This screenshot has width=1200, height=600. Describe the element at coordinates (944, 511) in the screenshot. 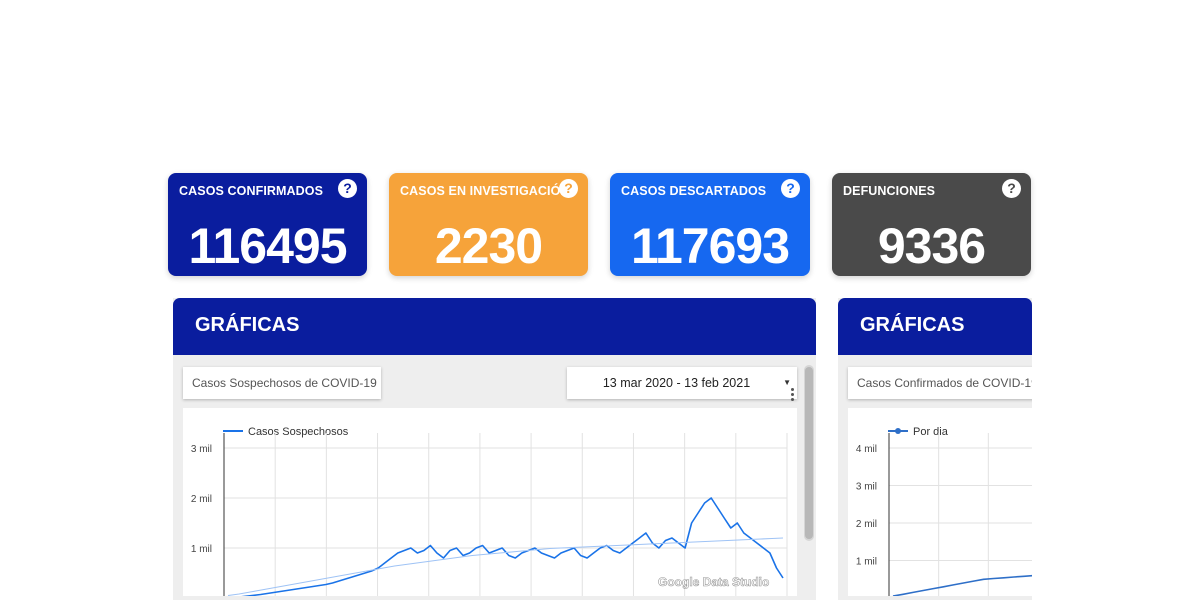

I see `confirmed-cases-chart: Por dia 4 mil 3 mil 2 mil 1 mil` at that location.